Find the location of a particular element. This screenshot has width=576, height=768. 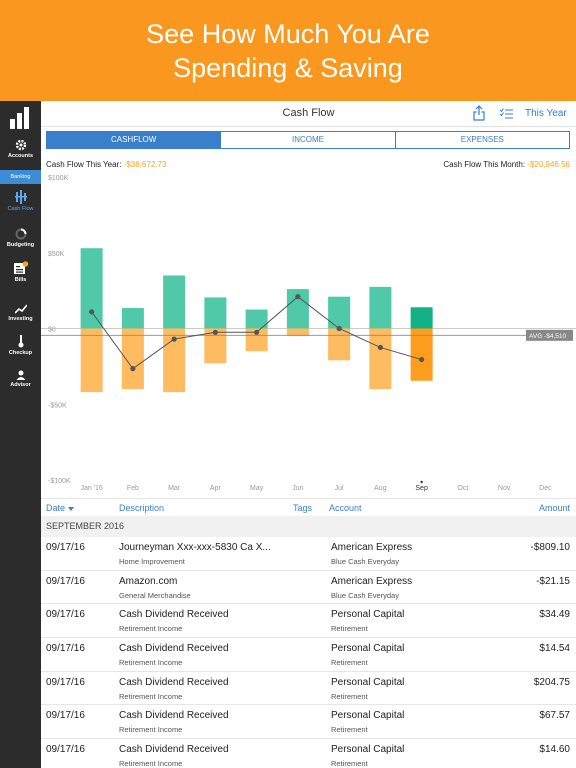

tab-cashflow: CASHFLOW is located at coordinates (134, 140).